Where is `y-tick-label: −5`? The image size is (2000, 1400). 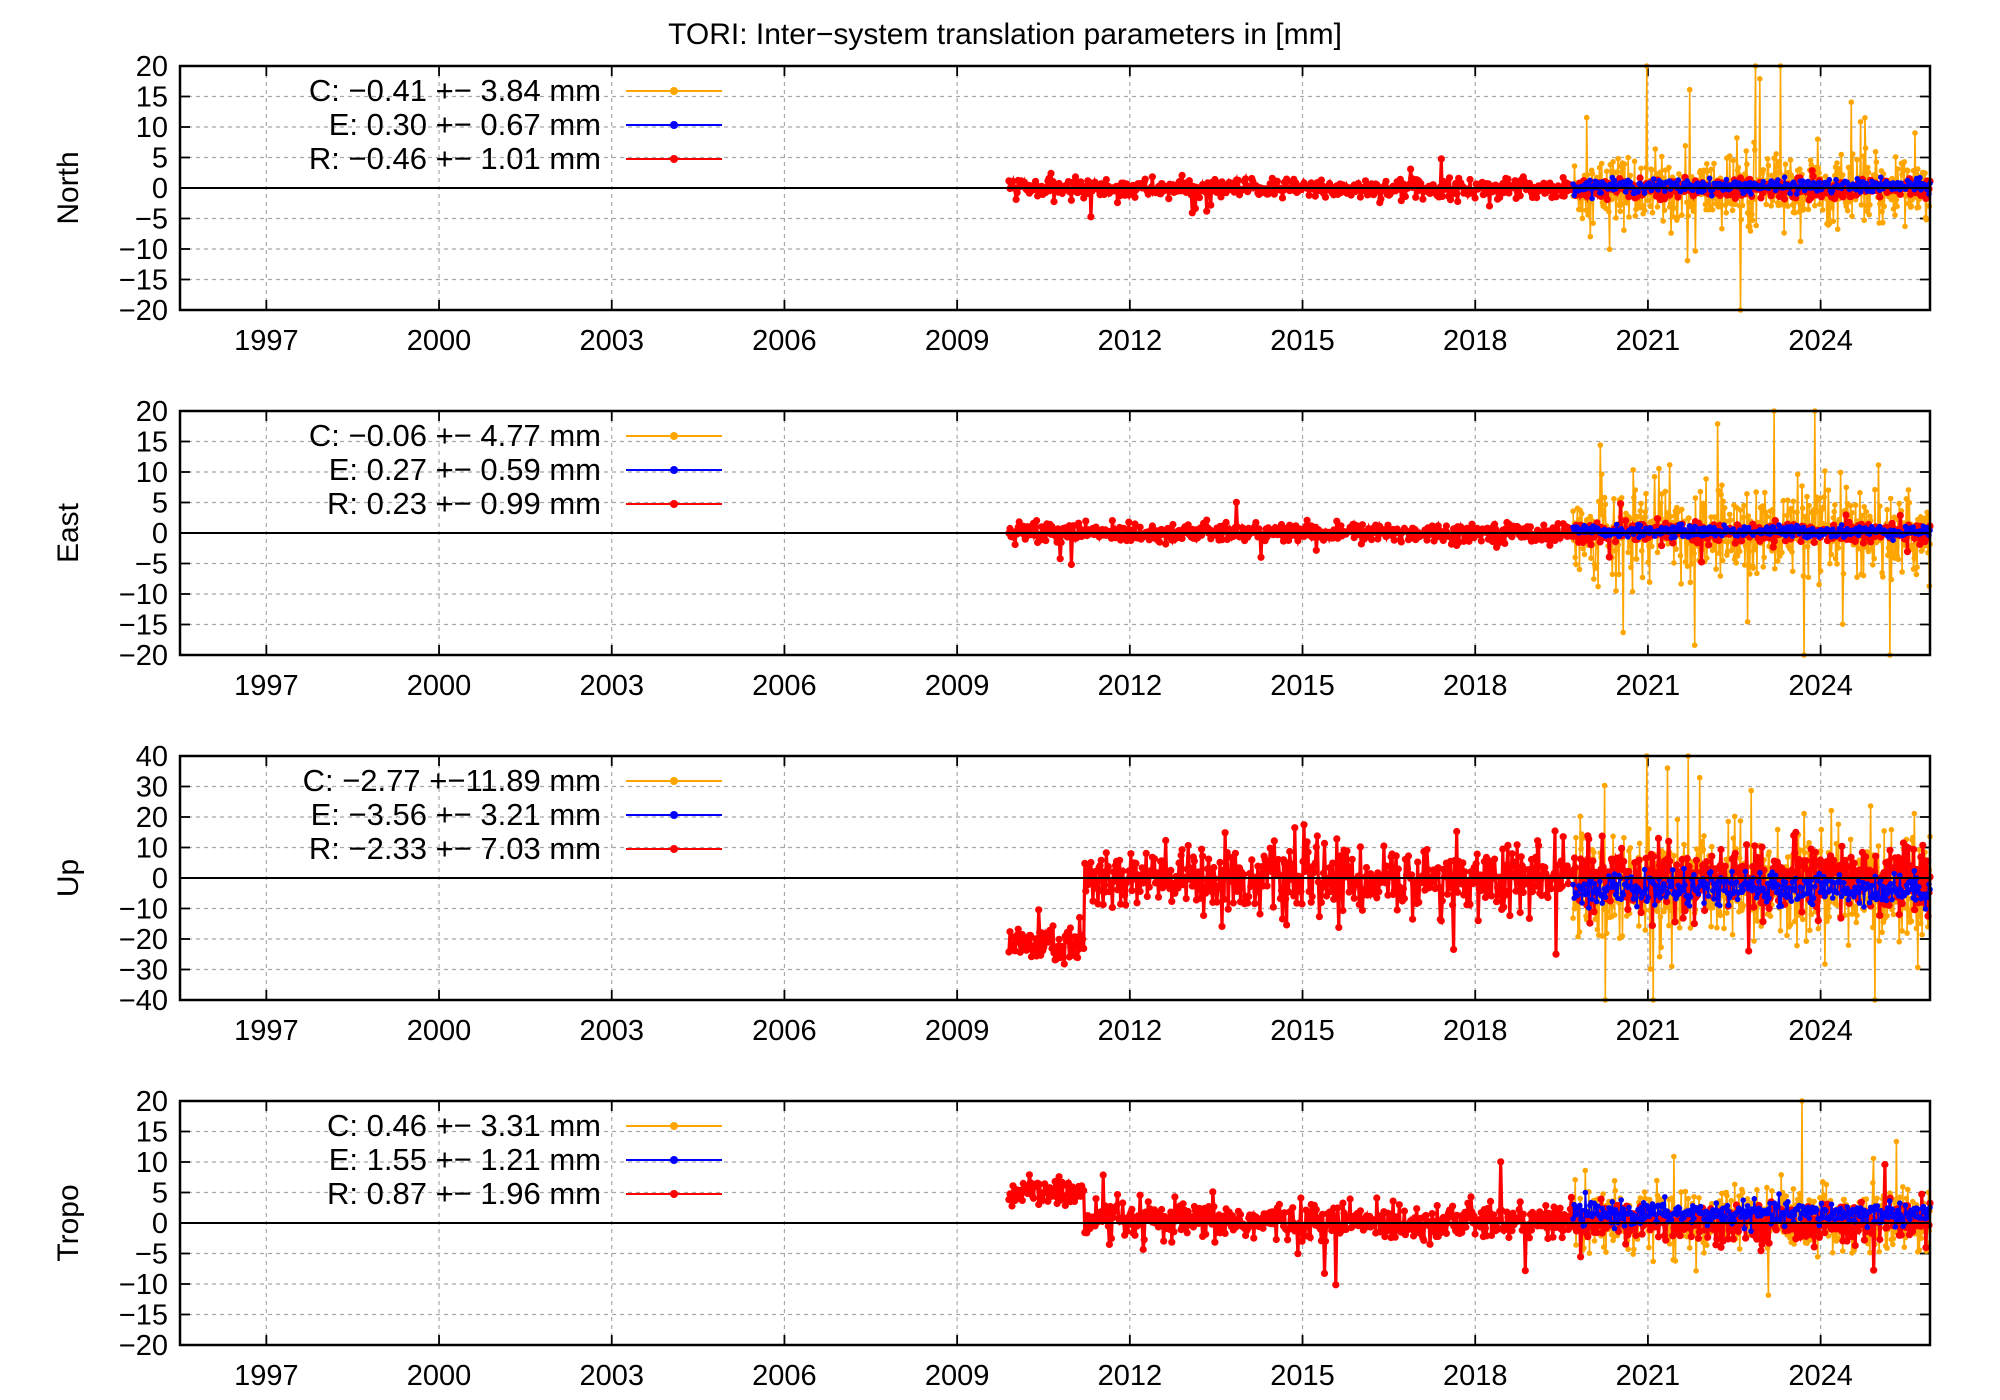
y-tick-label: −5 is located at coordinates (151, 565).